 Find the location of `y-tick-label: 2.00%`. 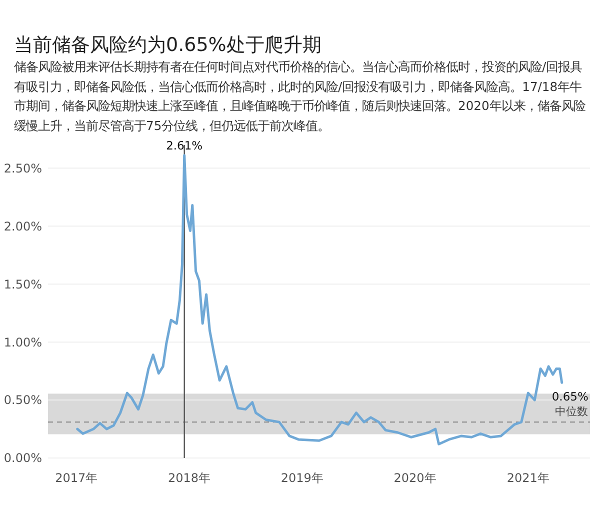

y-tick-label: 2.00% is located at coordinates (23, 226).